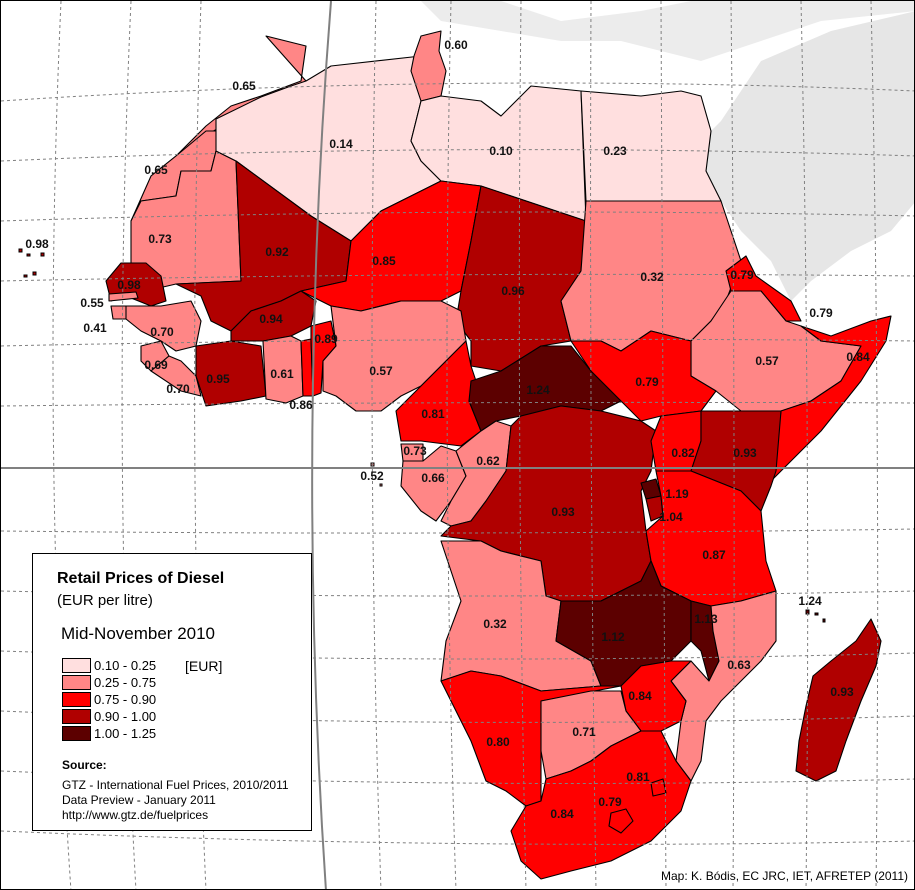  Describe the element at coordinates (204, 666) in the screenshot. I see `legend-currency: [EUR]` at that location.